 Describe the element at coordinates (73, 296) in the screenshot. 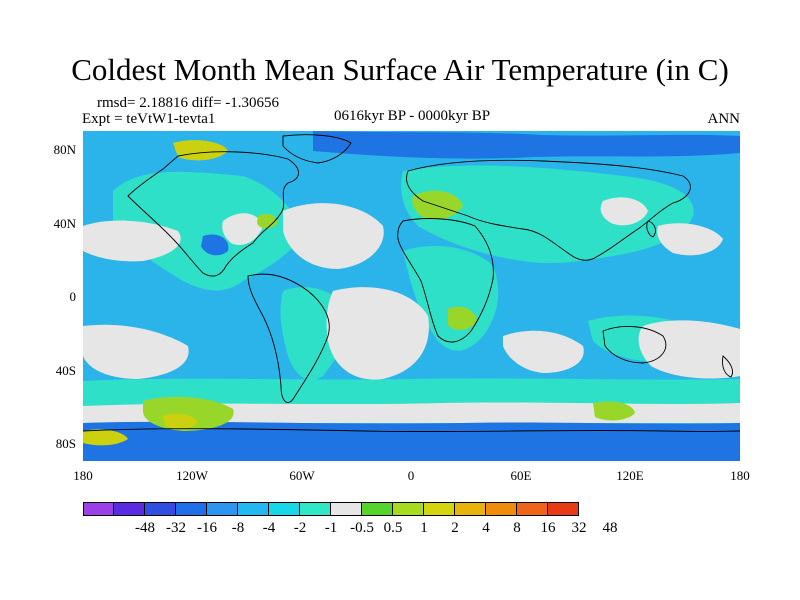

I see `lat-label-equator: 0` at that location.